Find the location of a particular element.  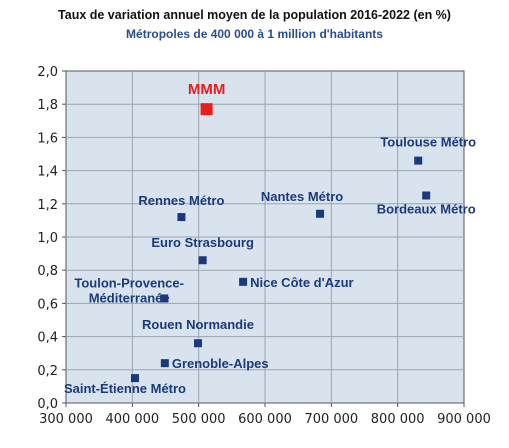

y-tick-label: 2,0 is located at coordinates (47, 72).